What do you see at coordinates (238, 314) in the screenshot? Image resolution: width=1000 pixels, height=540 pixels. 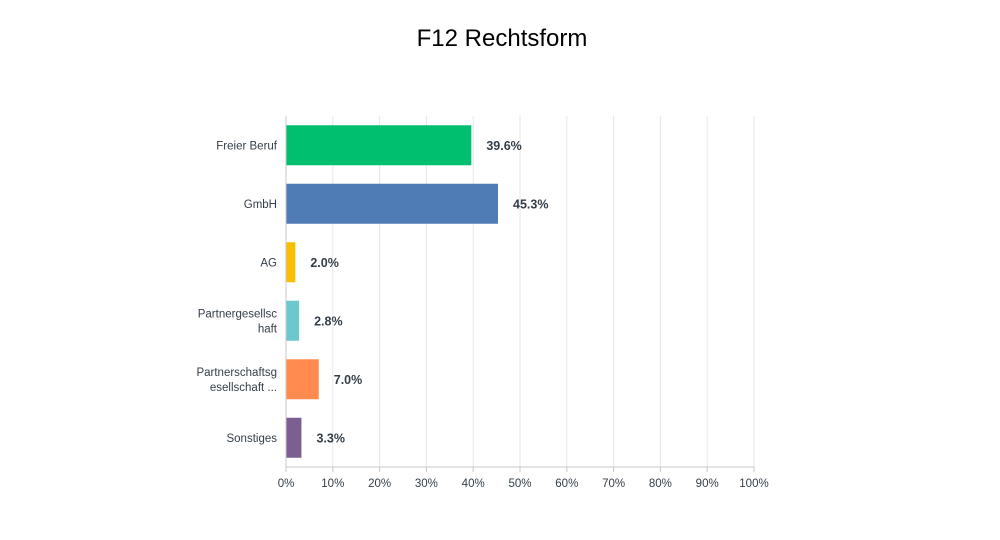 I see `category-label: Partnergesellsc` at bounding box center [238, 314].